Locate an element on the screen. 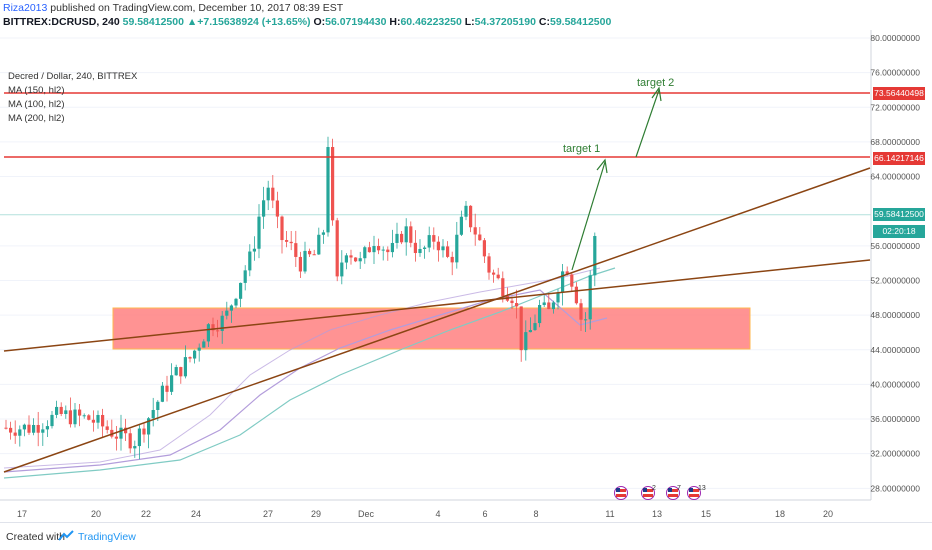 The height and width of the screenshot is (550, 932). time-tick-label: 6 is located at coordinates (484, 514).